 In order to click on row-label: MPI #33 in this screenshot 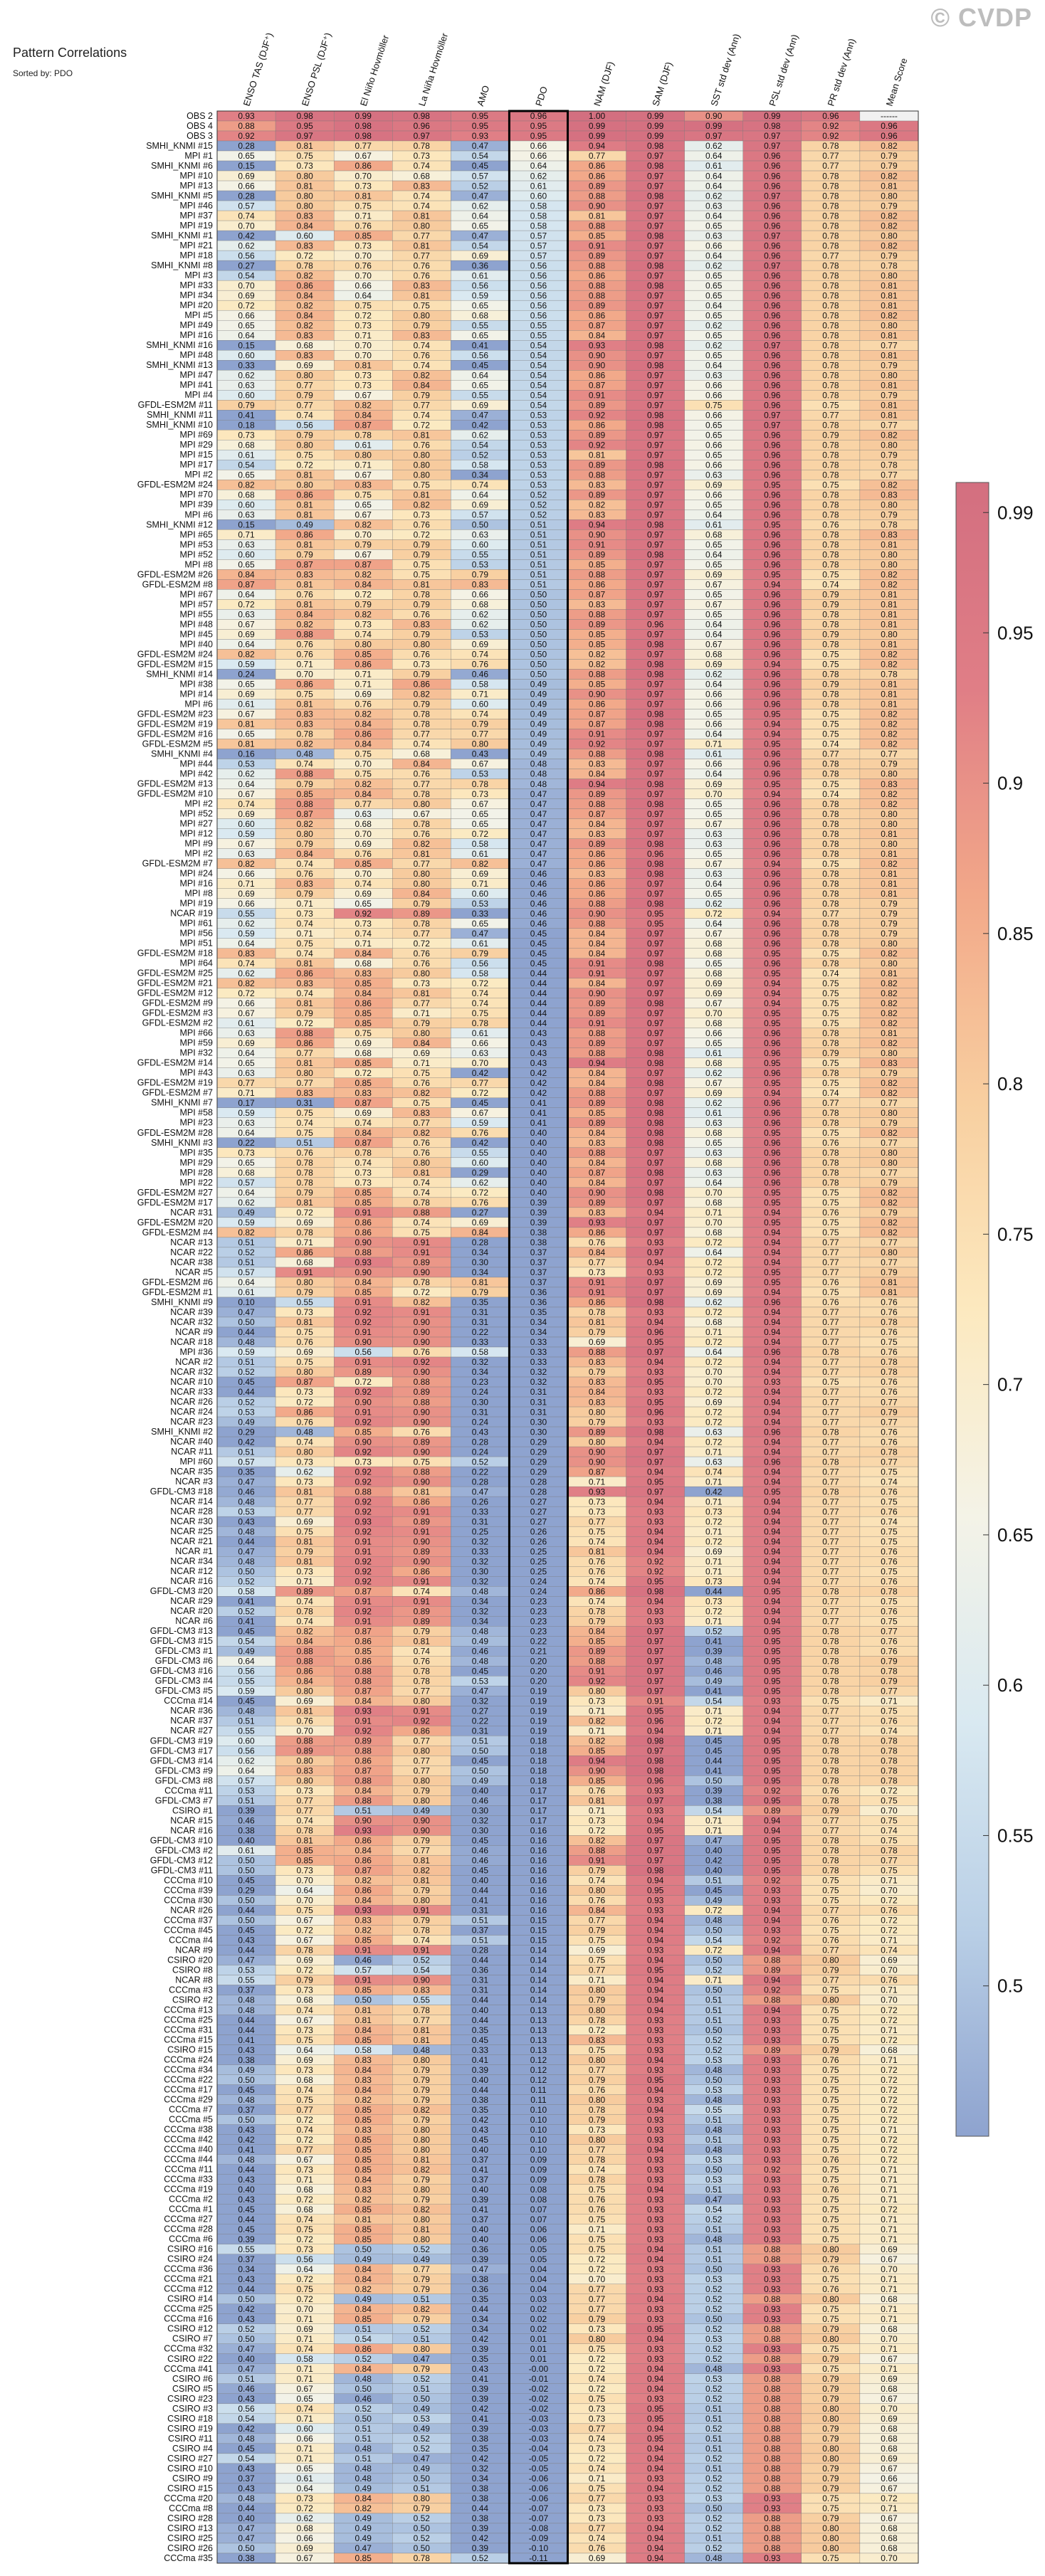, I will do `click(196, 285)`.